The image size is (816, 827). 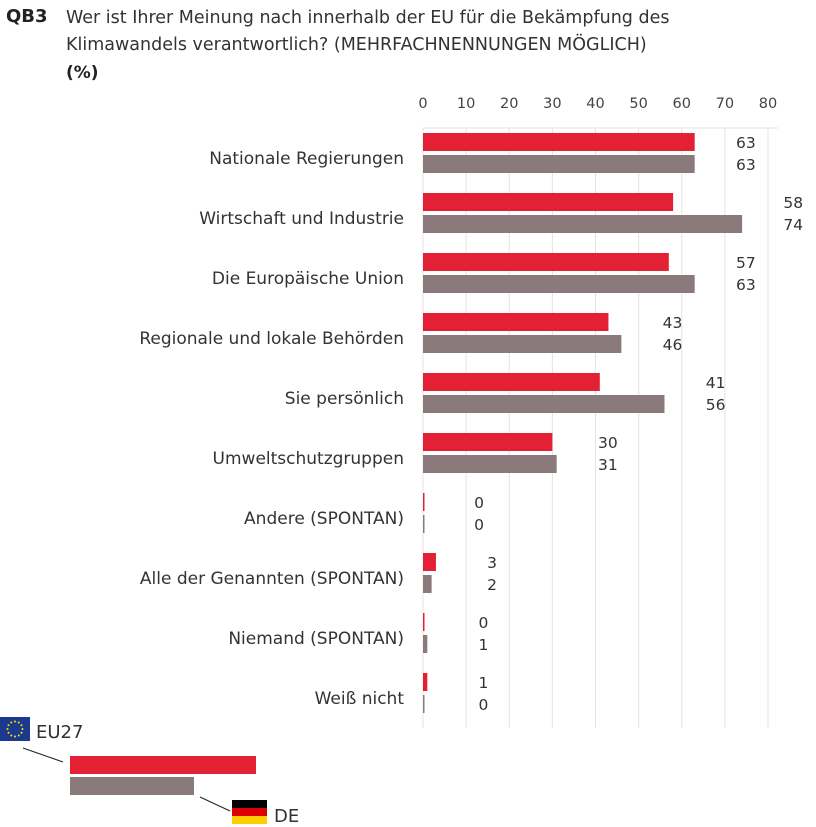 I want to click on x-tick-label: 60, so click(x=682, y=104).